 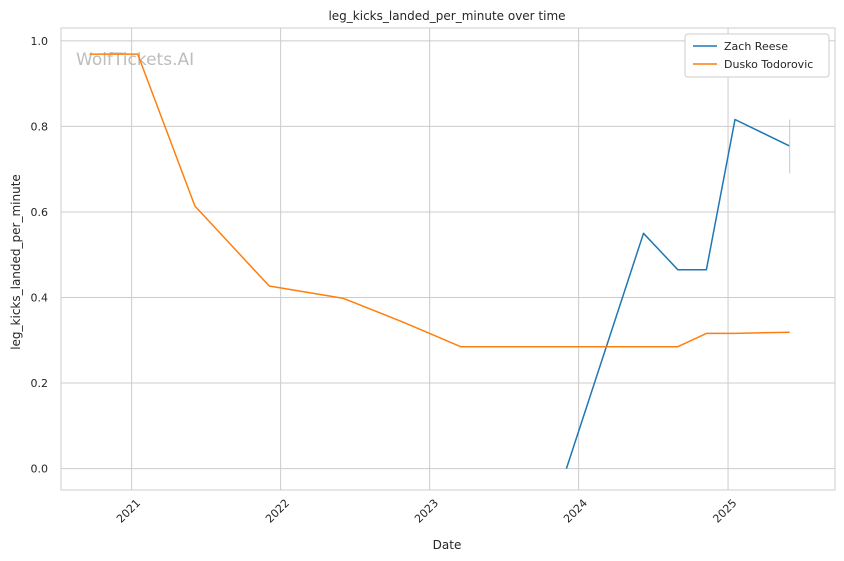 What do you see at coordinates (40, 41) in the screenshot?
I see `y-tick-label: 1.0` at bounding box center [40, 41].